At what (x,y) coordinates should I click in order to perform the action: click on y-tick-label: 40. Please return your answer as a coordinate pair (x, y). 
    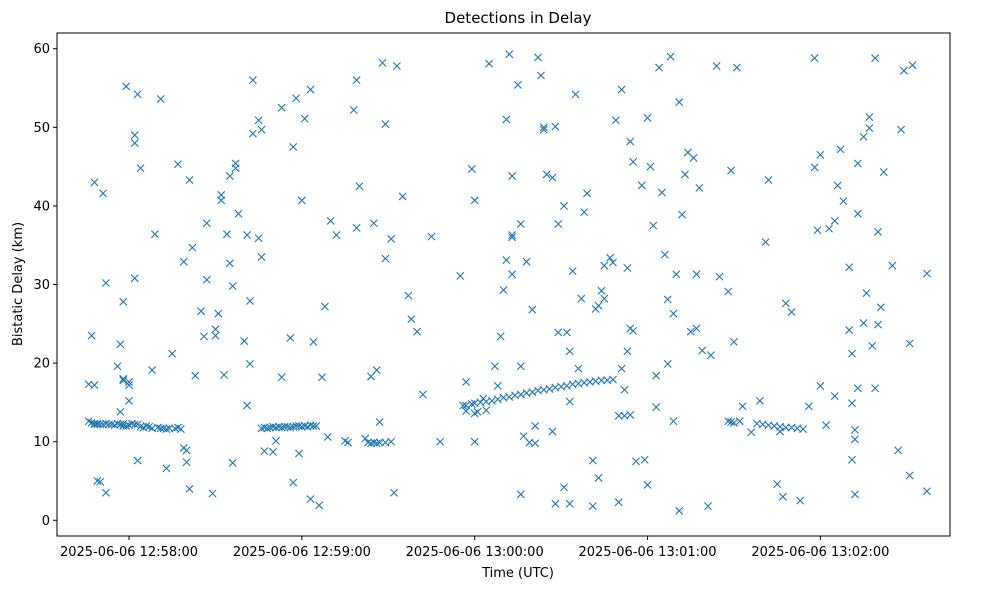
    Looking at the image, I should click on (41, 206).